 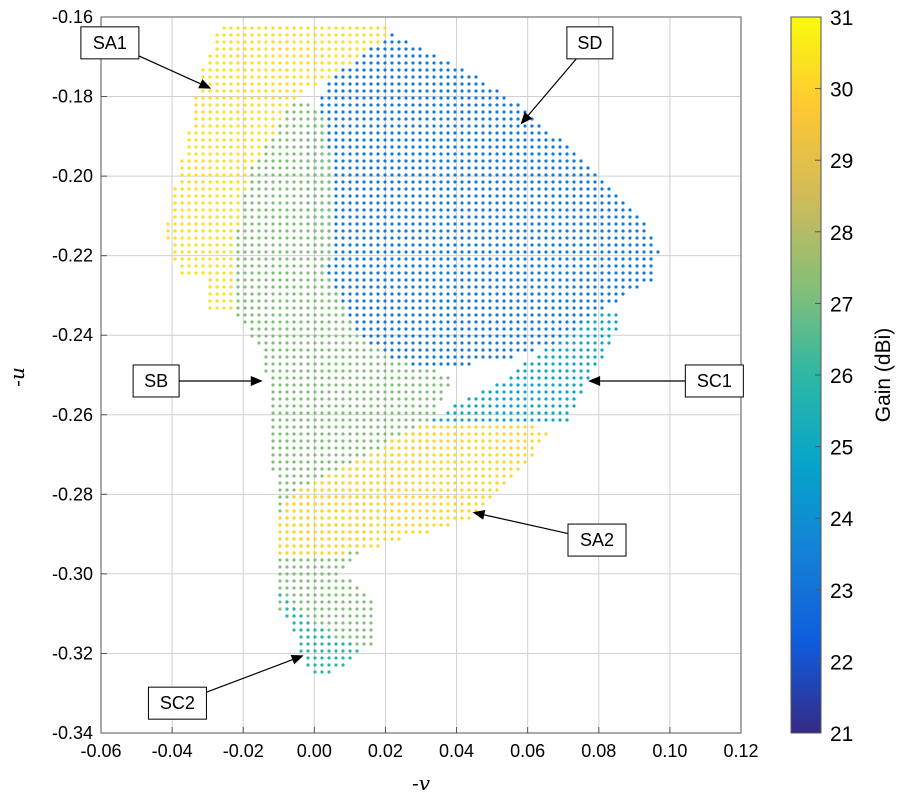 I want to click on x-tick-label: -0.04, so click(x=172, y=751).